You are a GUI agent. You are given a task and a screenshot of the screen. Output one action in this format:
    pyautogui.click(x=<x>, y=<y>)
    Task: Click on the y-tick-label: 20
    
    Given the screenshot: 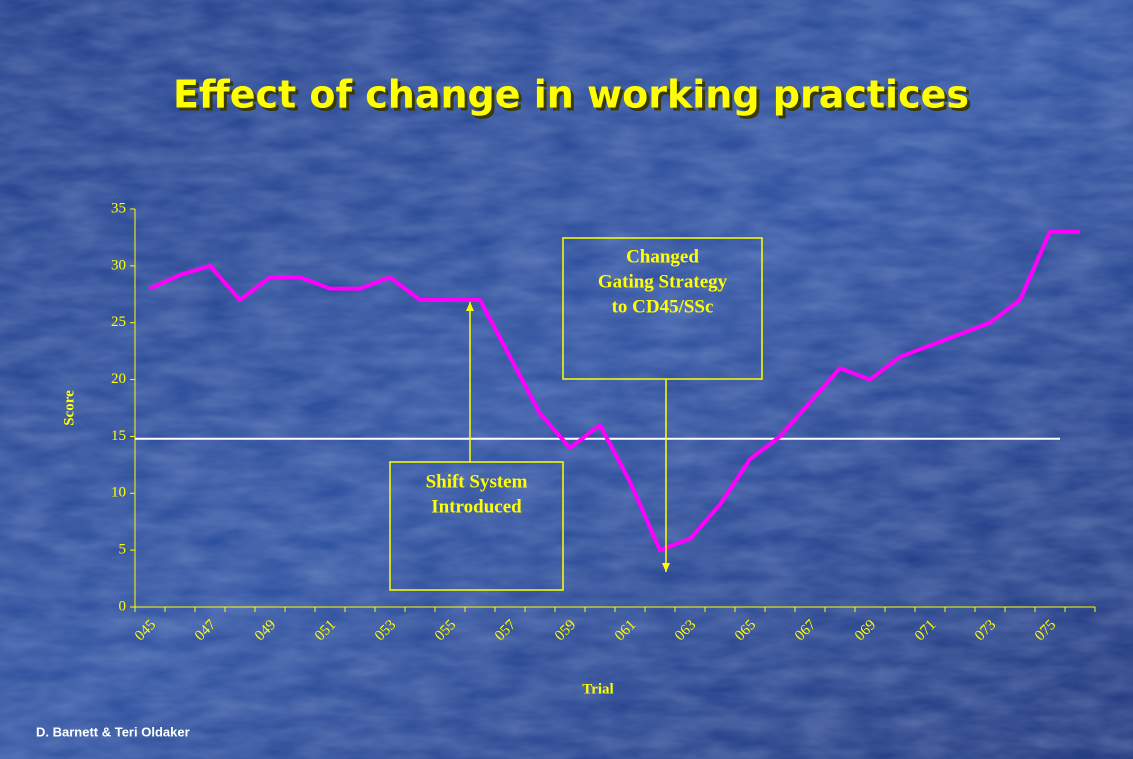 What is the action you would take?
    pyautogui.click(x=118, y=379)
    